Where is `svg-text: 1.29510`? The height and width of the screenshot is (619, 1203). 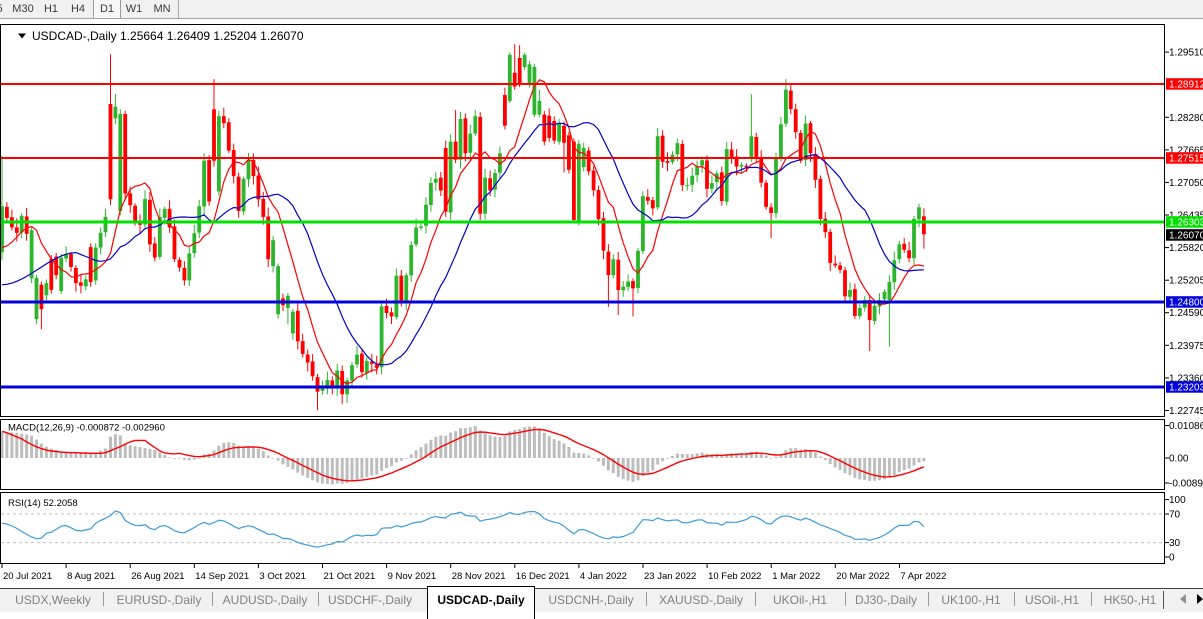
svg-text: 1.29510 is located at coordinates (1186, 53).